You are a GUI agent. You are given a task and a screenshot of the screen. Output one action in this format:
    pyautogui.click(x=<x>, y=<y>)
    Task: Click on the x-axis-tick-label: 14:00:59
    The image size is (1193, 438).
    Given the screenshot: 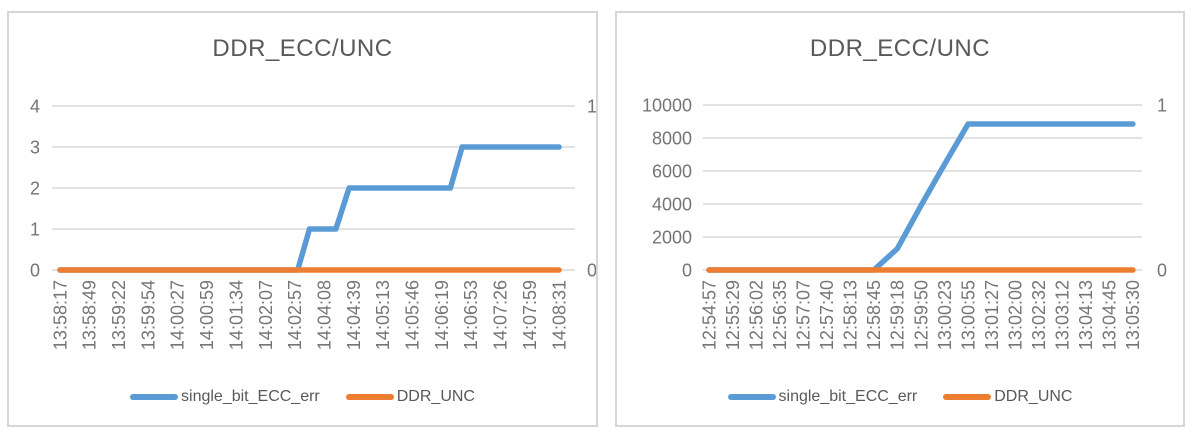 What is the action you would take?
    pyautogui.click(x=207, y=315)
    